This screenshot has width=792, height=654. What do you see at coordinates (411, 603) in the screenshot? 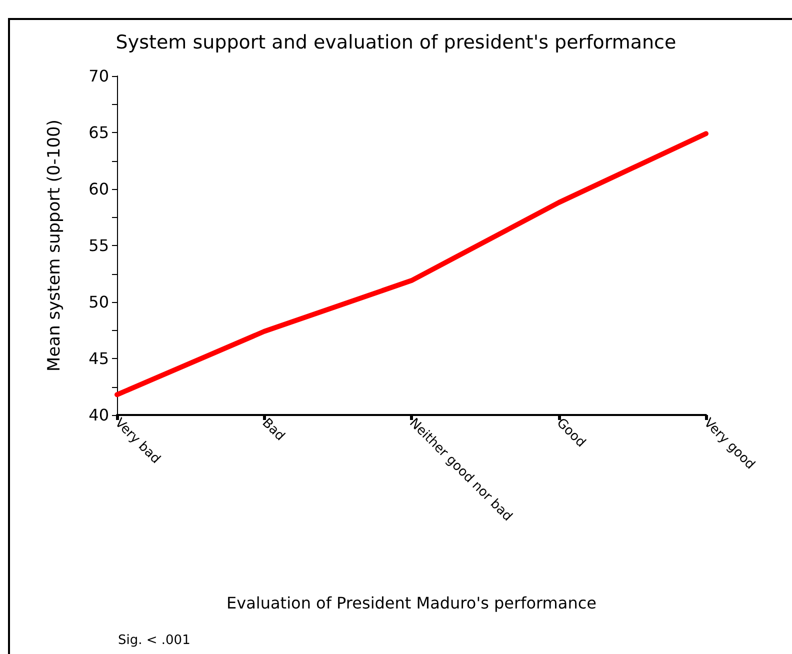
I see `x-axis-title: Evaluation of President Maduro's performance` at bounding box center [411, 603].